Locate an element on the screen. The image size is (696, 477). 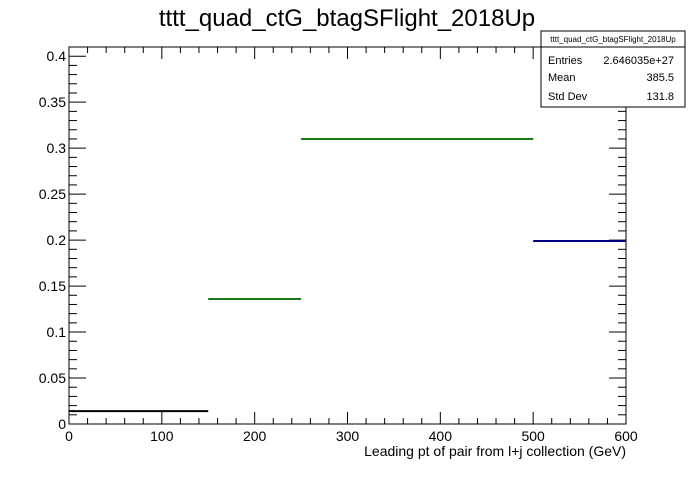
y-tick-label: 0.35 is located at coordinates (52, 102).